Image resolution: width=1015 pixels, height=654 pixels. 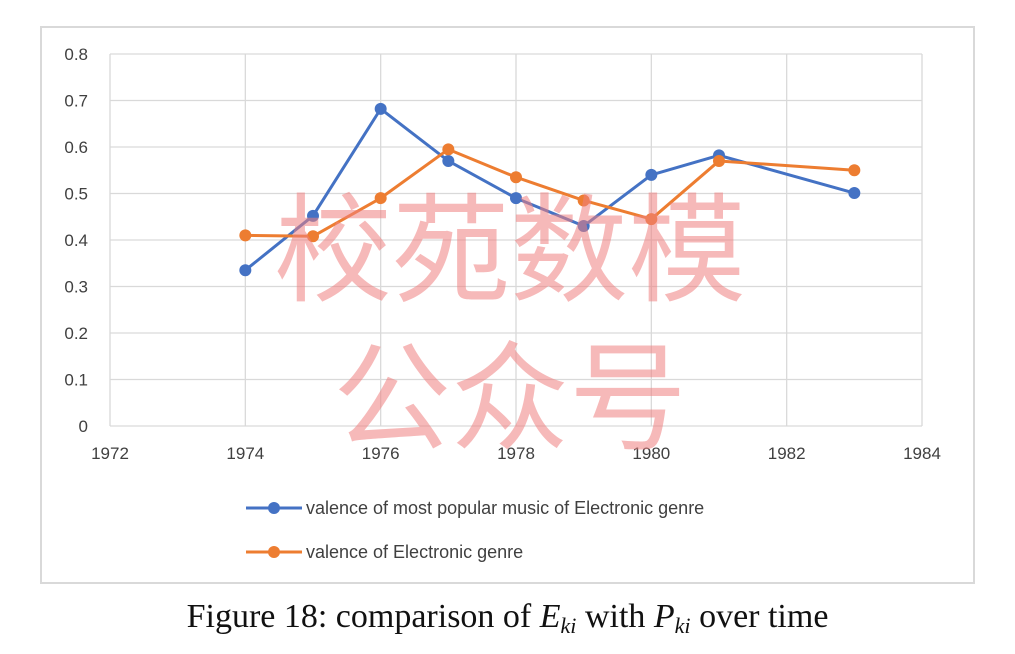 What do you see at coordinates (76, 380) in the screenshot?
I see `y-tick-label: 0.1` at bounding box center [76, 380].